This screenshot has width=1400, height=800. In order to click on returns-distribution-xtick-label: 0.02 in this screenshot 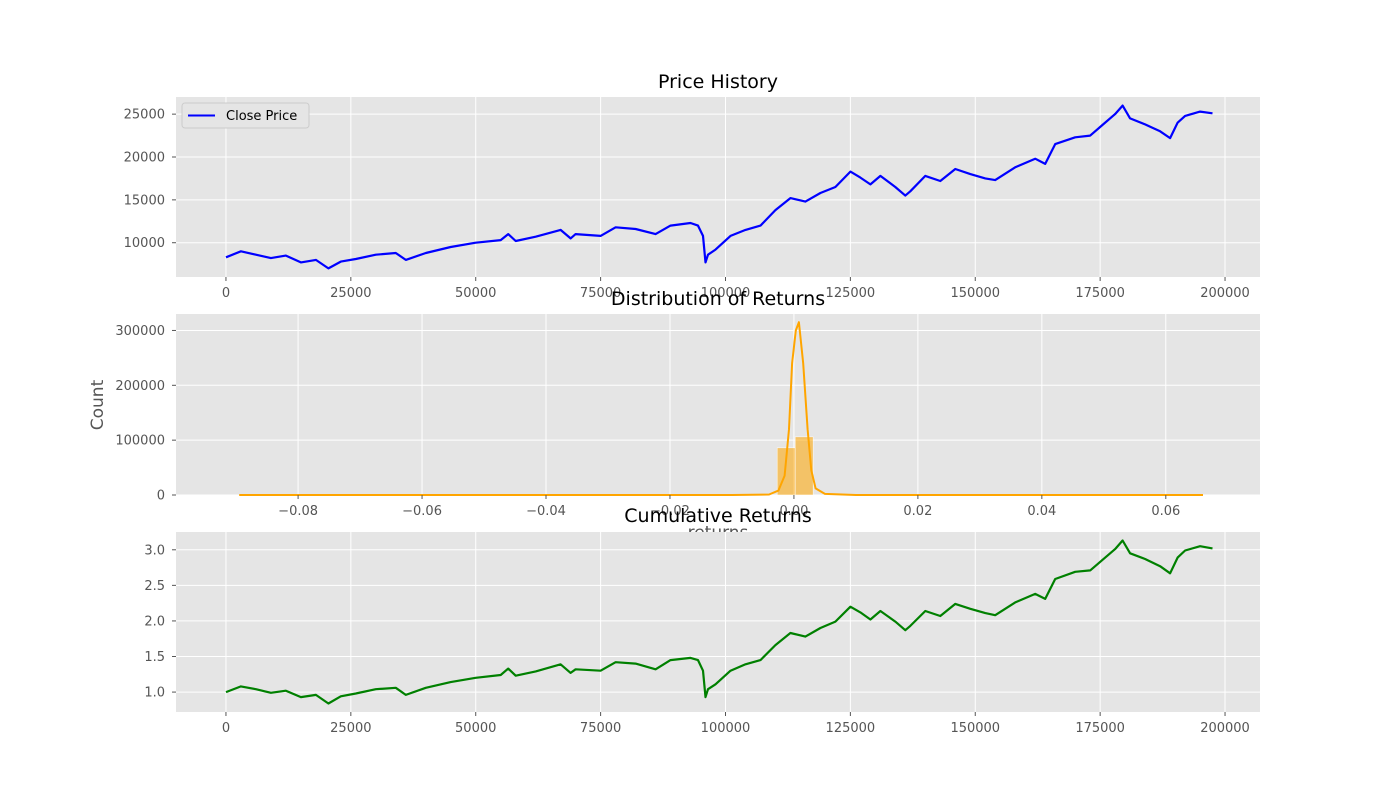, I will do `click(917, 511)`.